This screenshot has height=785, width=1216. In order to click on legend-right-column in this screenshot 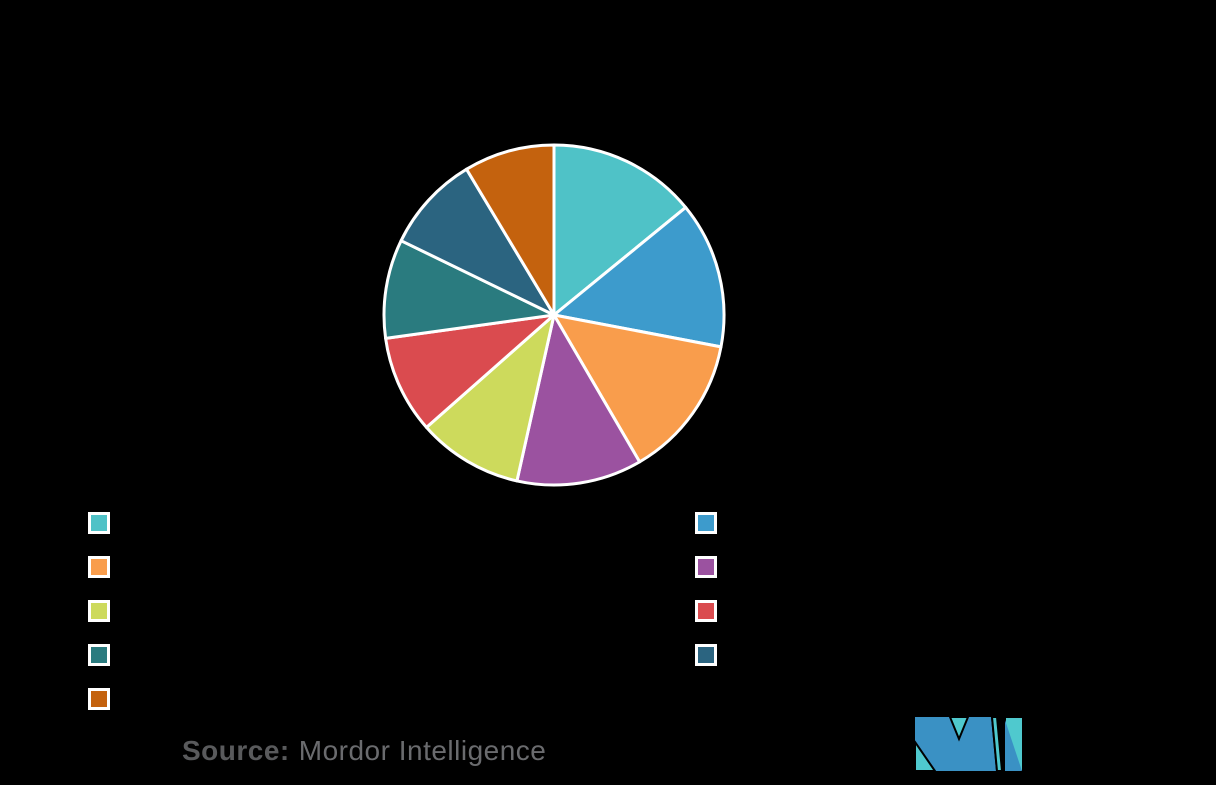, I will do `click(706, 589)`.